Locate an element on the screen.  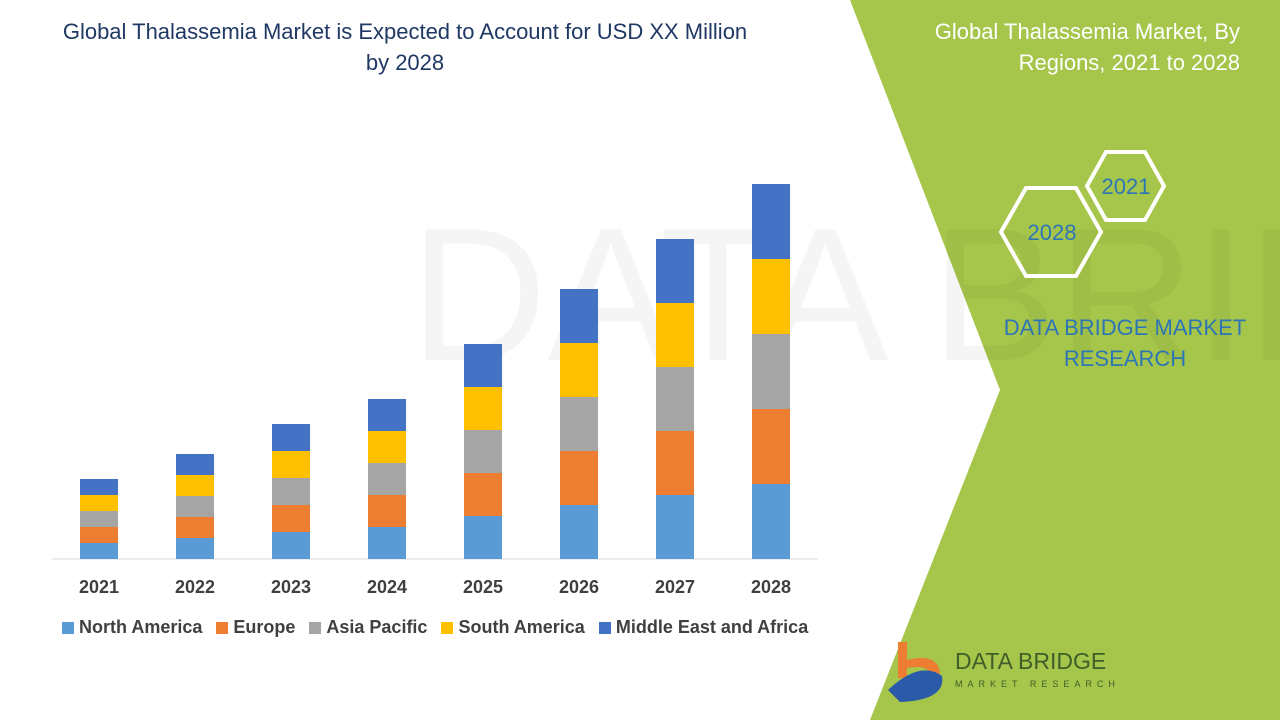
logo-icon is located at coordinates (915, 672).